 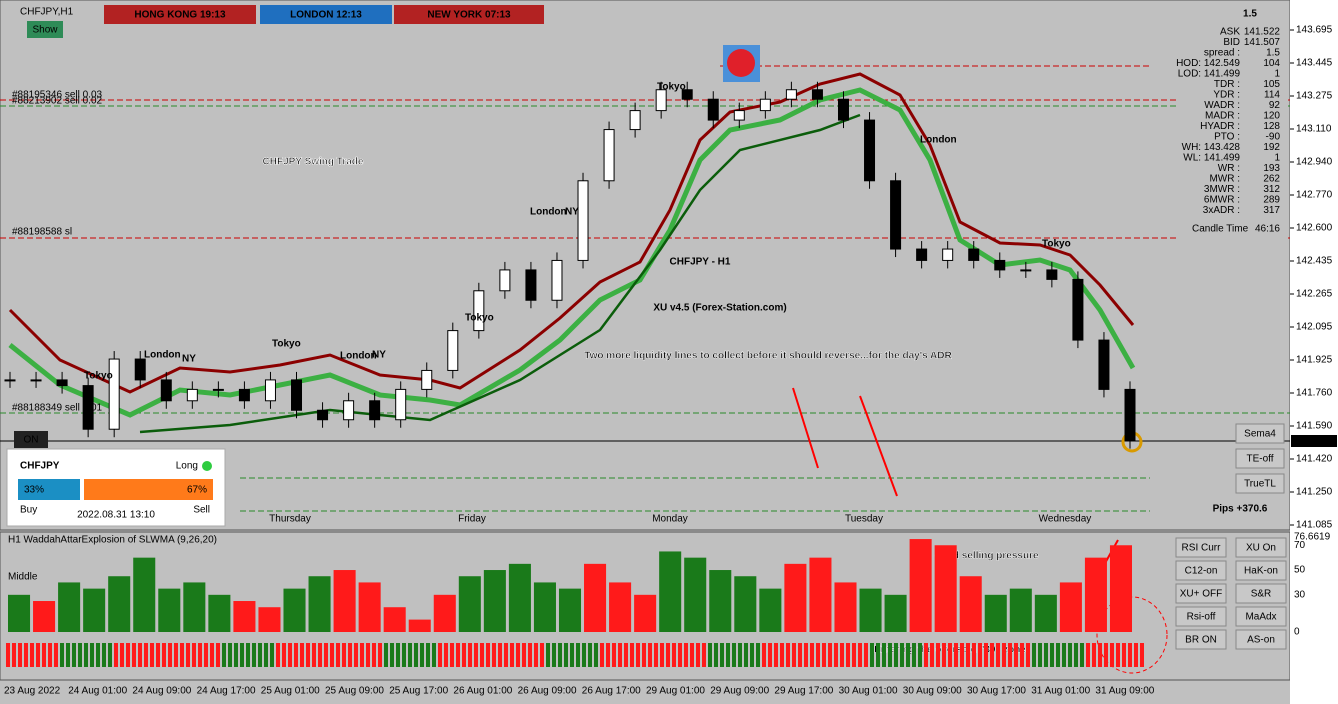 What do you see at coordinates (932, 691) in the screenshot?
I see `time-tick-label: 30 Aug 09:00` at bounding box center [932, 691].